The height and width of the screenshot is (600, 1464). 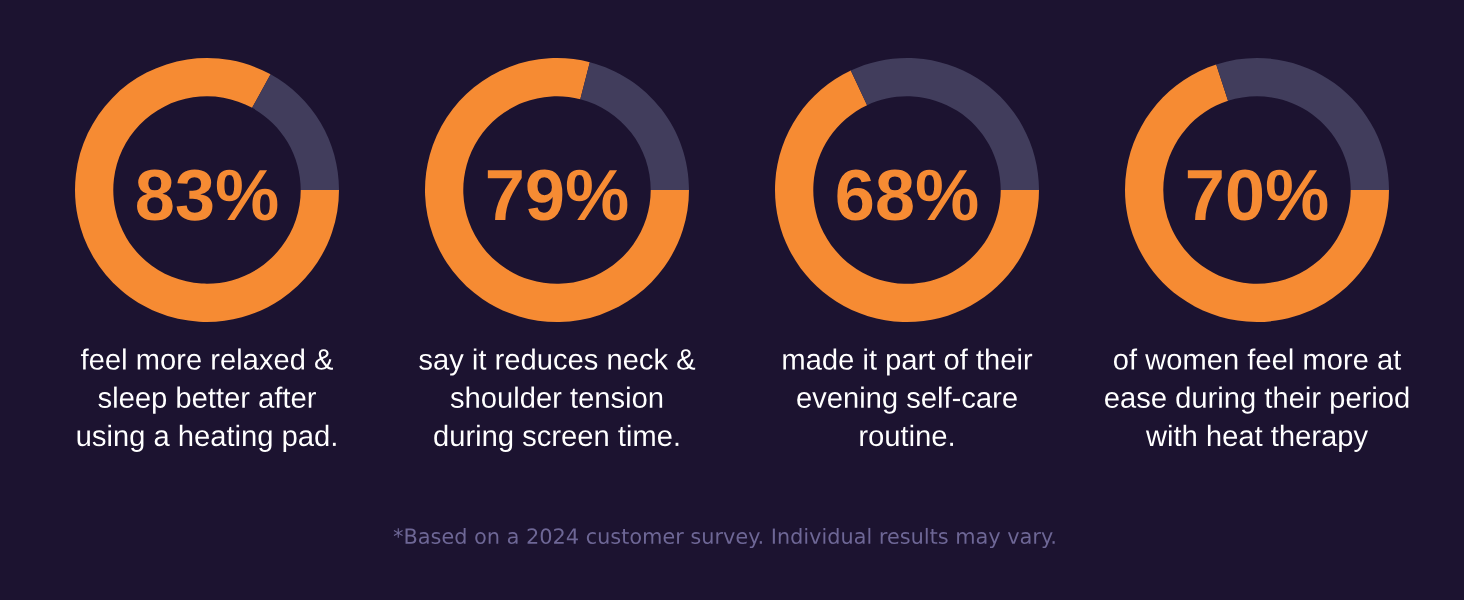 What do you see at coordinates (724, 538) in the screenshot?
I see `text: *Based on a 2024 customer survey. Individual results may vary.` at bounding box center [724, 538].